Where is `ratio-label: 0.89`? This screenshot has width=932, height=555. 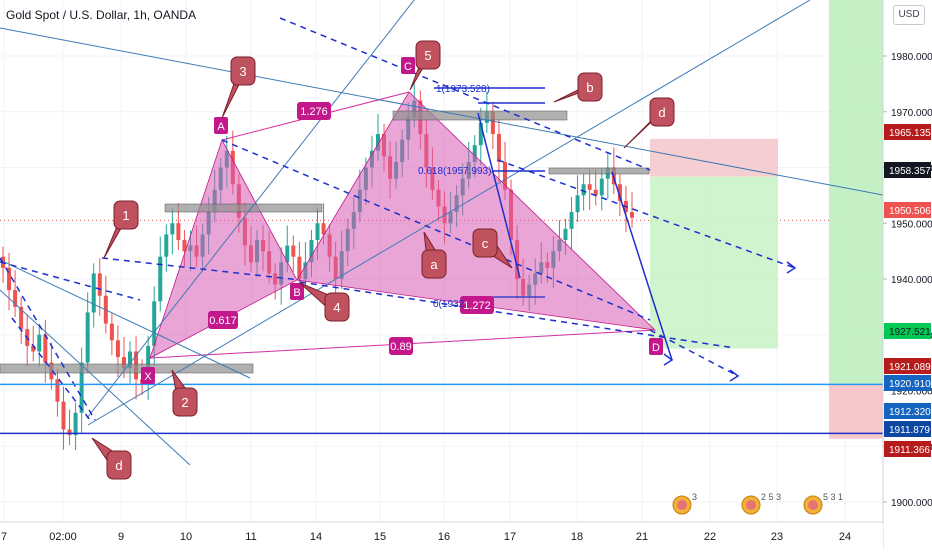
ratio-label: 0.89 is located at coordinates (400, 347).